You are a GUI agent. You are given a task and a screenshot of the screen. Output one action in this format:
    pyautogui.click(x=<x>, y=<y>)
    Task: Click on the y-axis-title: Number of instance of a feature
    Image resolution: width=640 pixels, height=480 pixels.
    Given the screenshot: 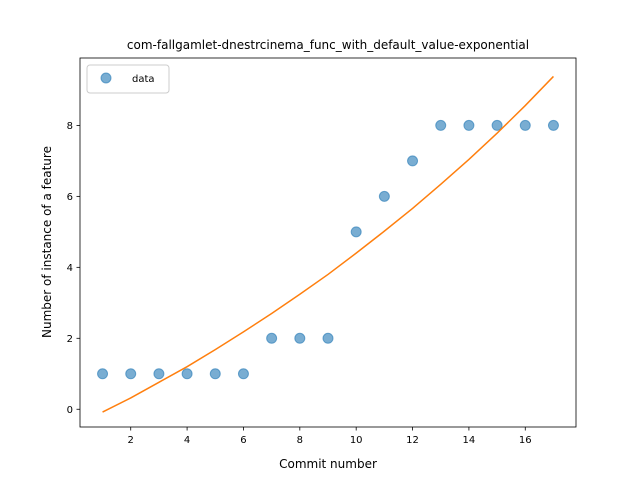 What is the action you would take?
    pyautogui.click(x=47, y=242)
    